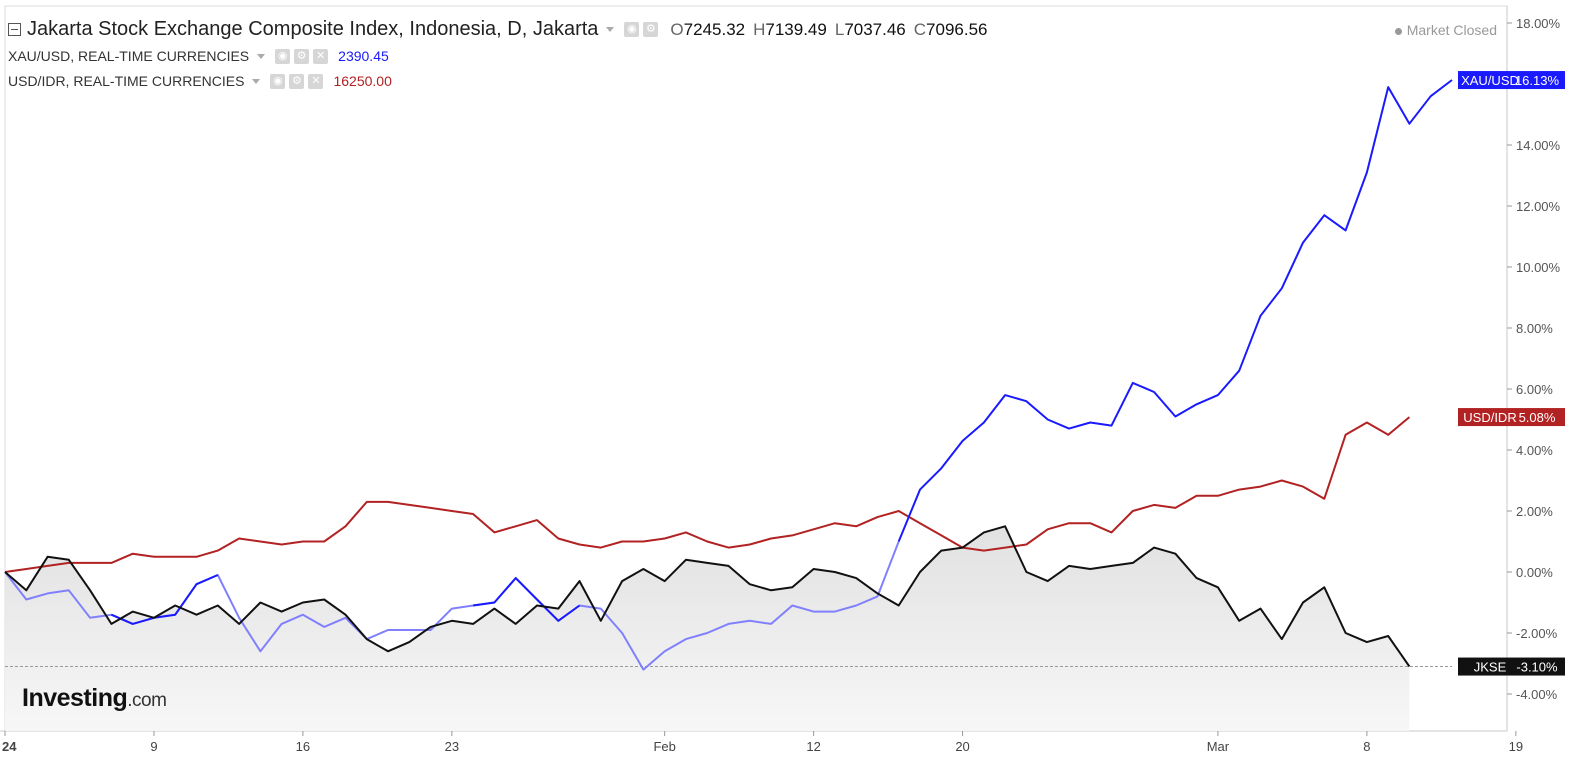  Describe the element at coordinates (1534, 328) in the screenshot. I see `y-tick-label: 8.00%` at that location.